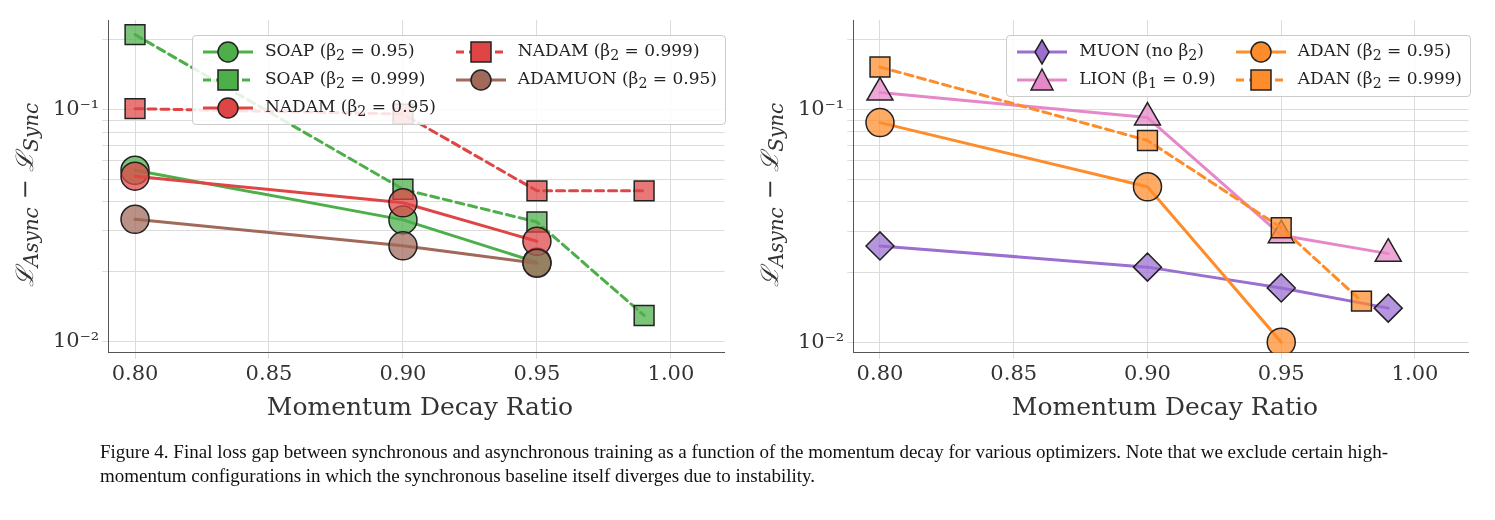 This screenshot has height=520, width=1495. What do you see at coordinates (1141, 52) in the screenshot?
I see `legend-label: MUON (no β$_{2}$)` at bounding box center [1141, 52].